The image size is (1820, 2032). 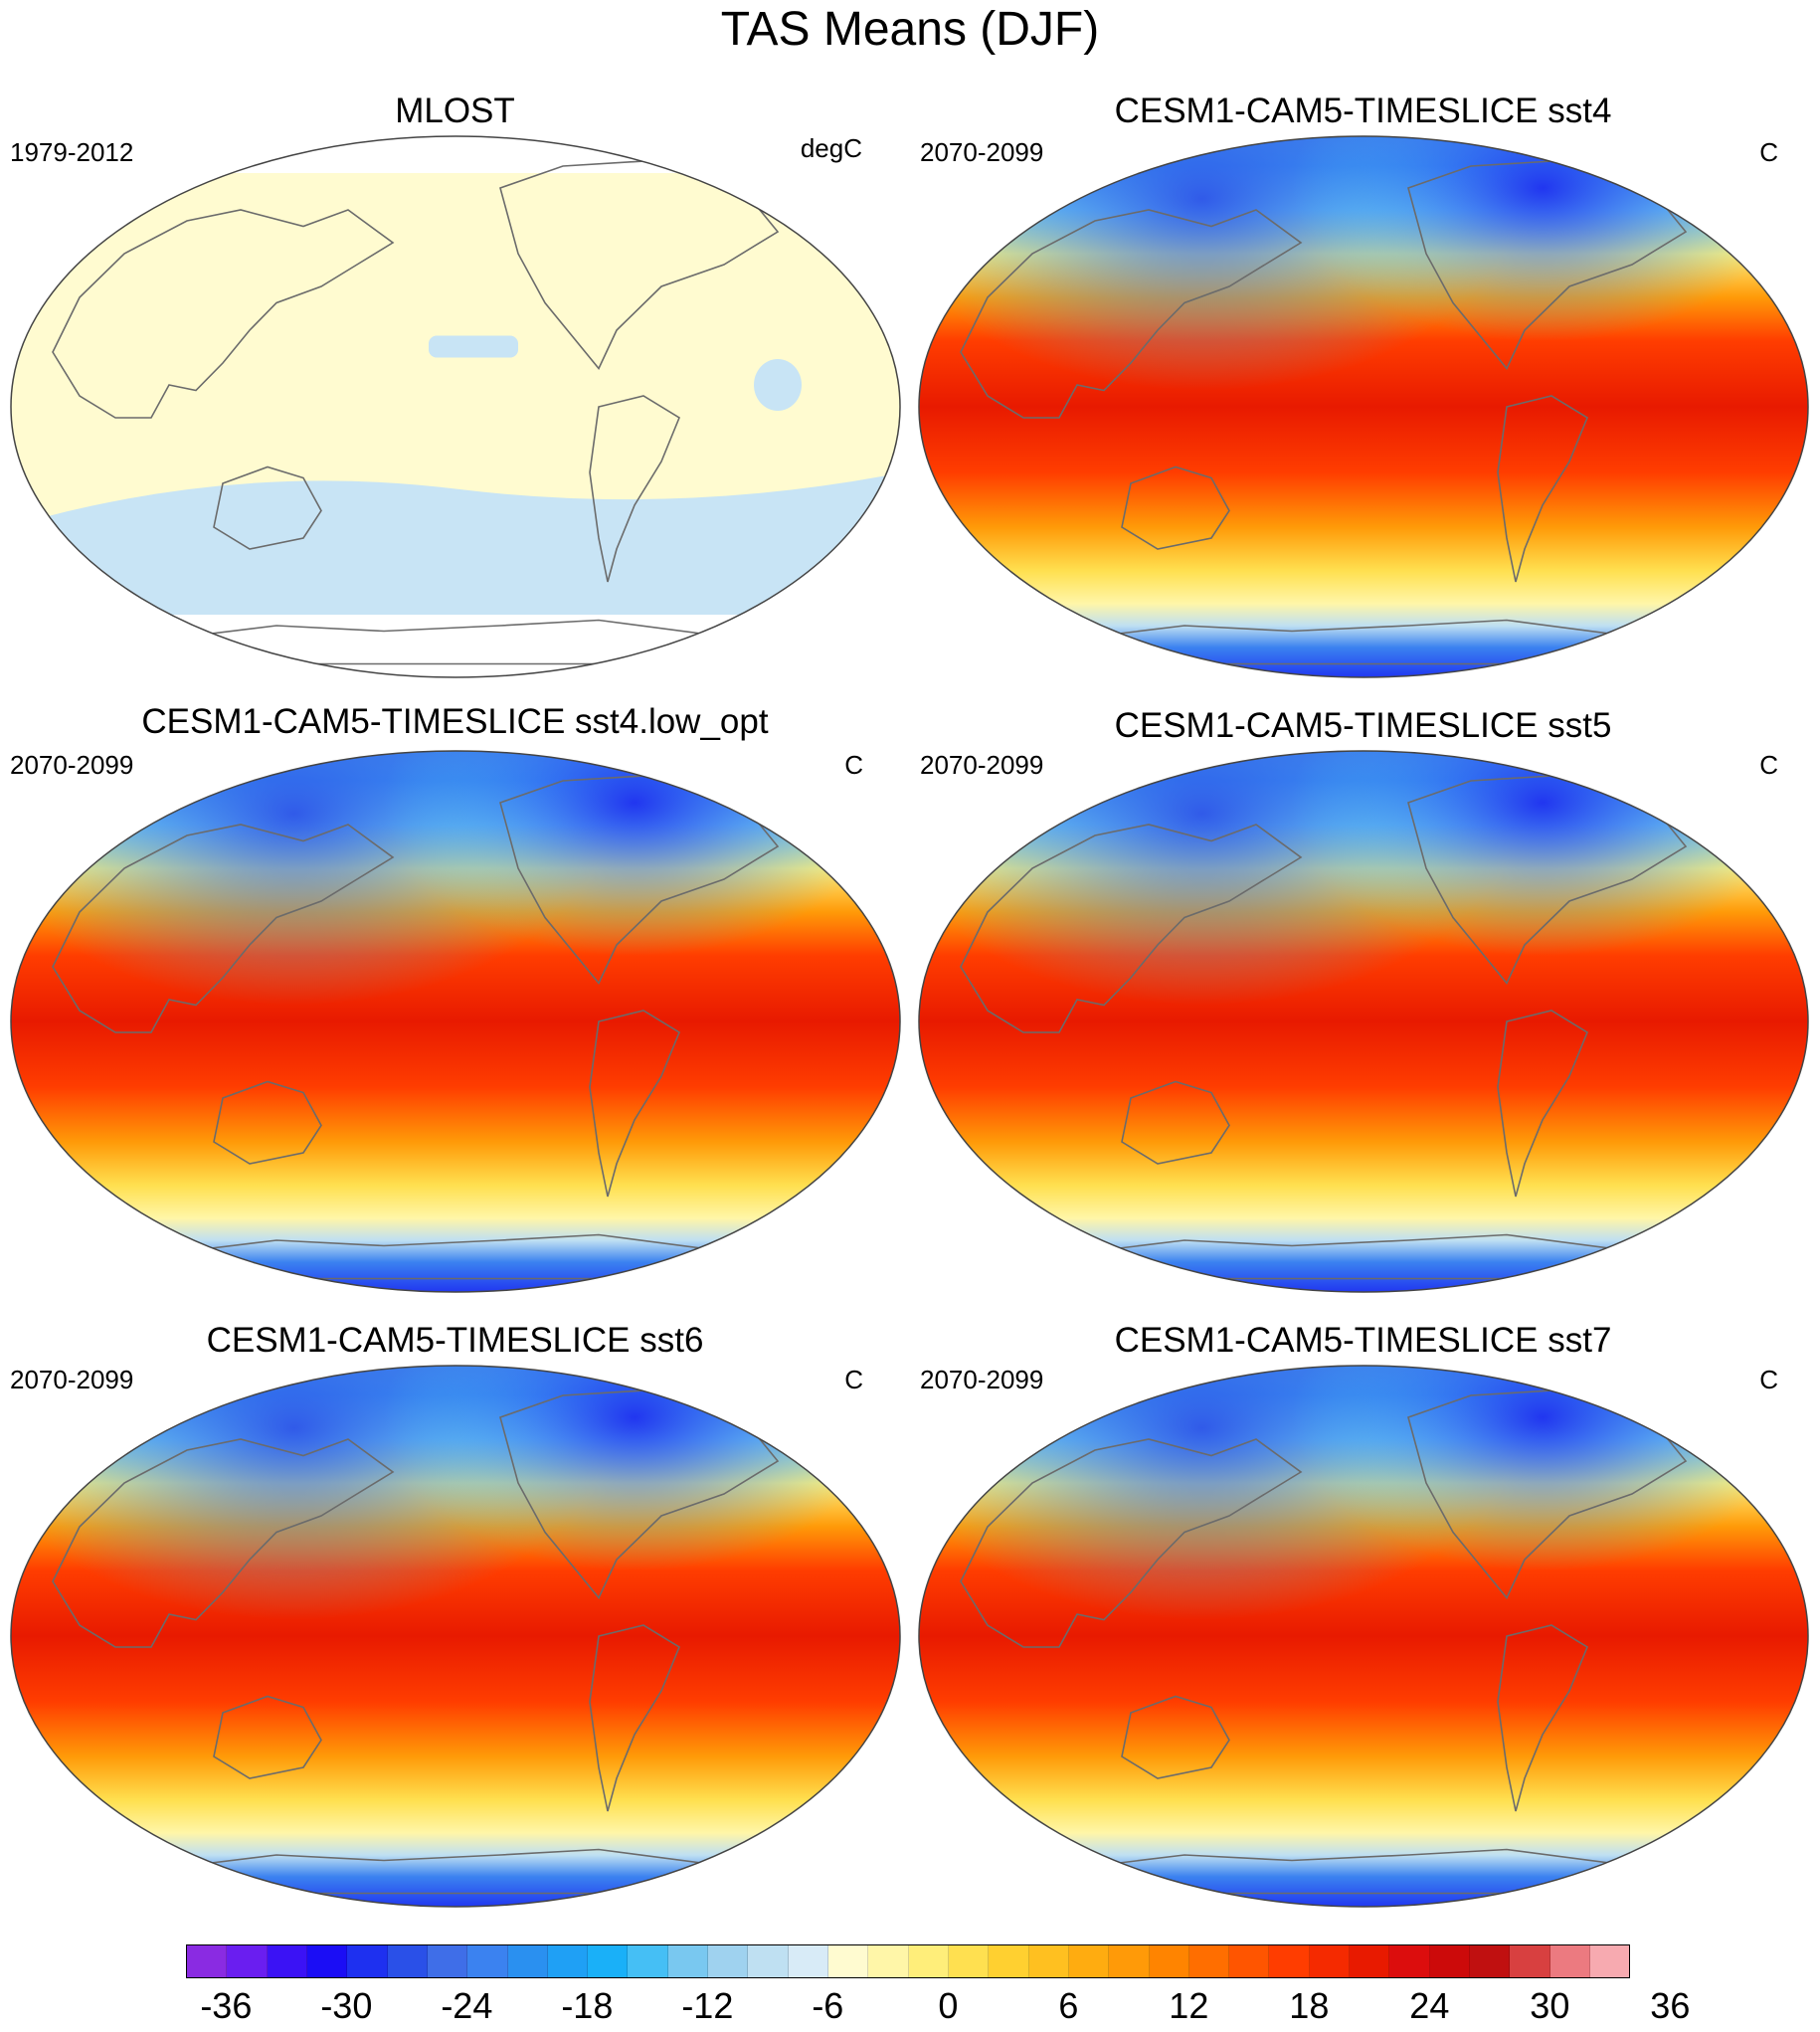 What do you see at coordinates (1429, 2006) in the screenshot?
I see `colorbar-tick-label: 24` at bounding box center [1429, 2006].